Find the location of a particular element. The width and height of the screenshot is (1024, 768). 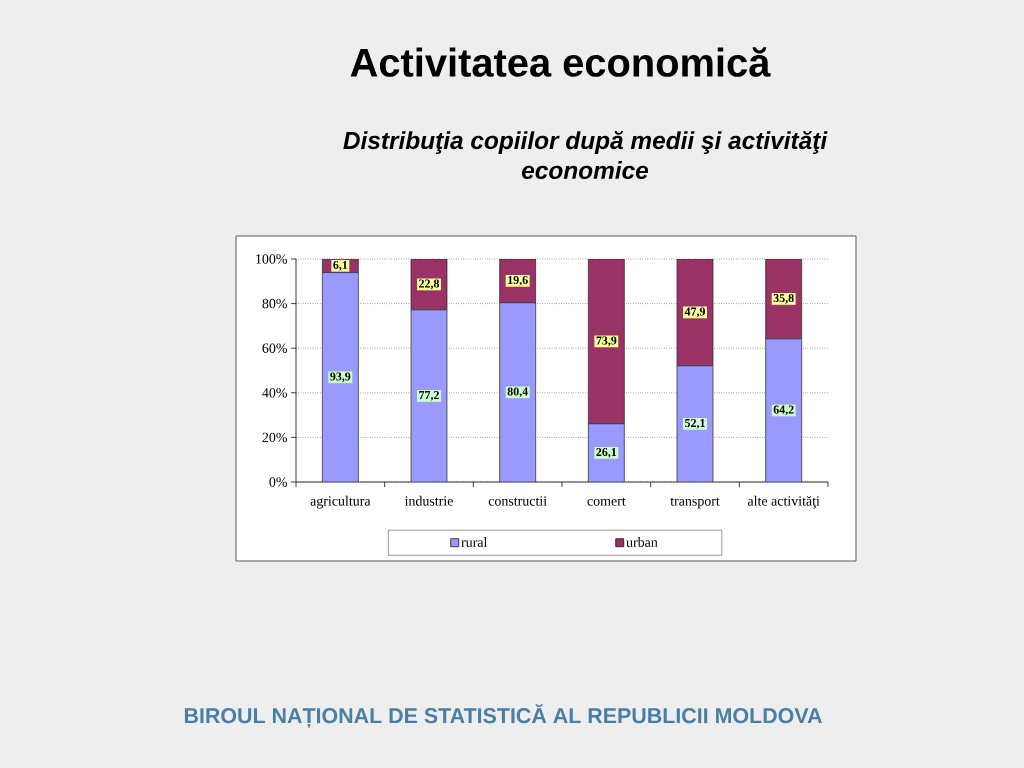

text: BIROUL NAȚIONAL DE STATISTICĂ AL REPUBLICII MOLDOVA is located at coordinates (503, 716).